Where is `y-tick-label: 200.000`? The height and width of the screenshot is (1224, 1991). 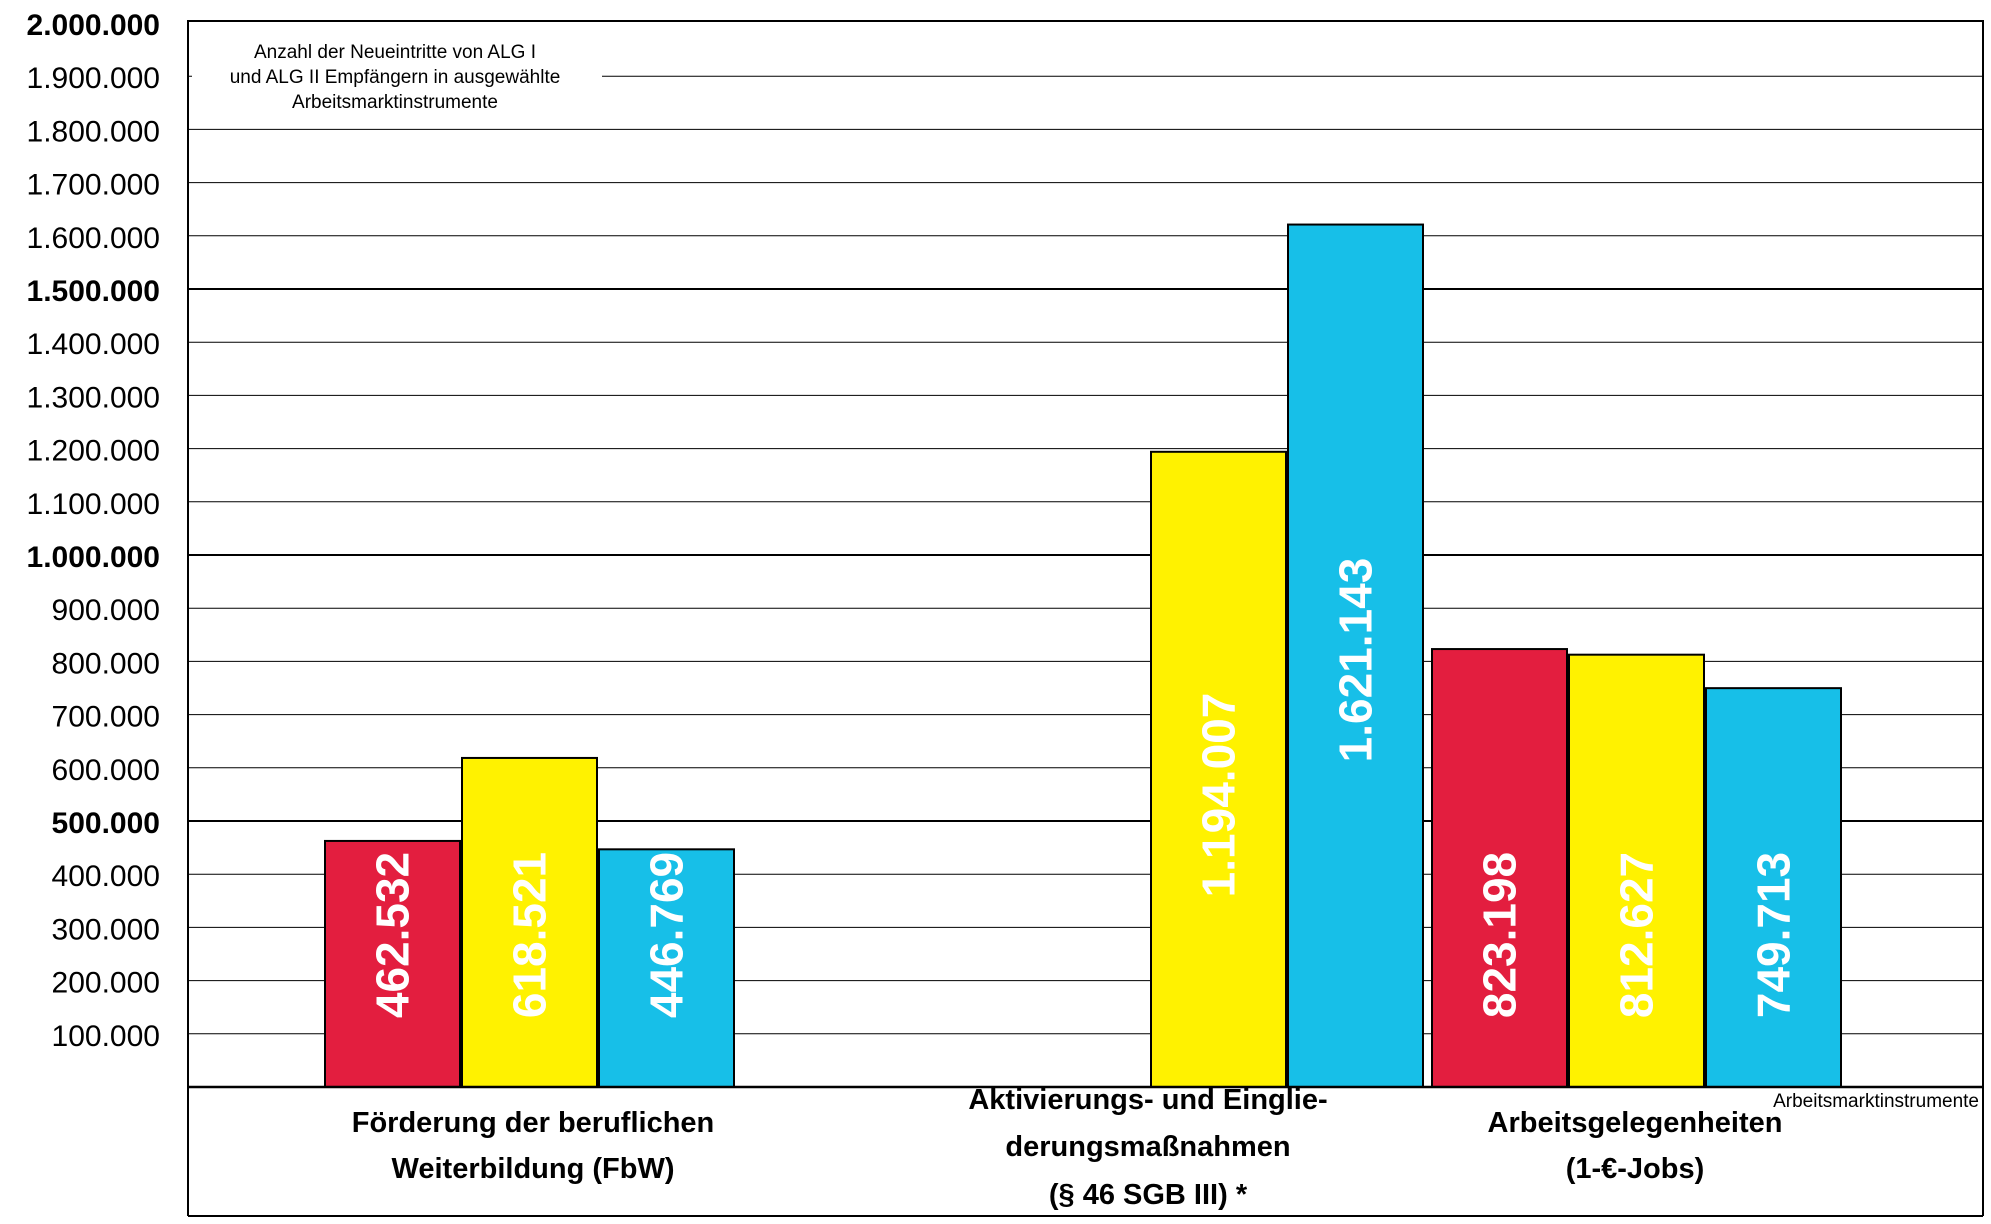 y-tick-label: 200.000 is located at coordinates (106, 983).